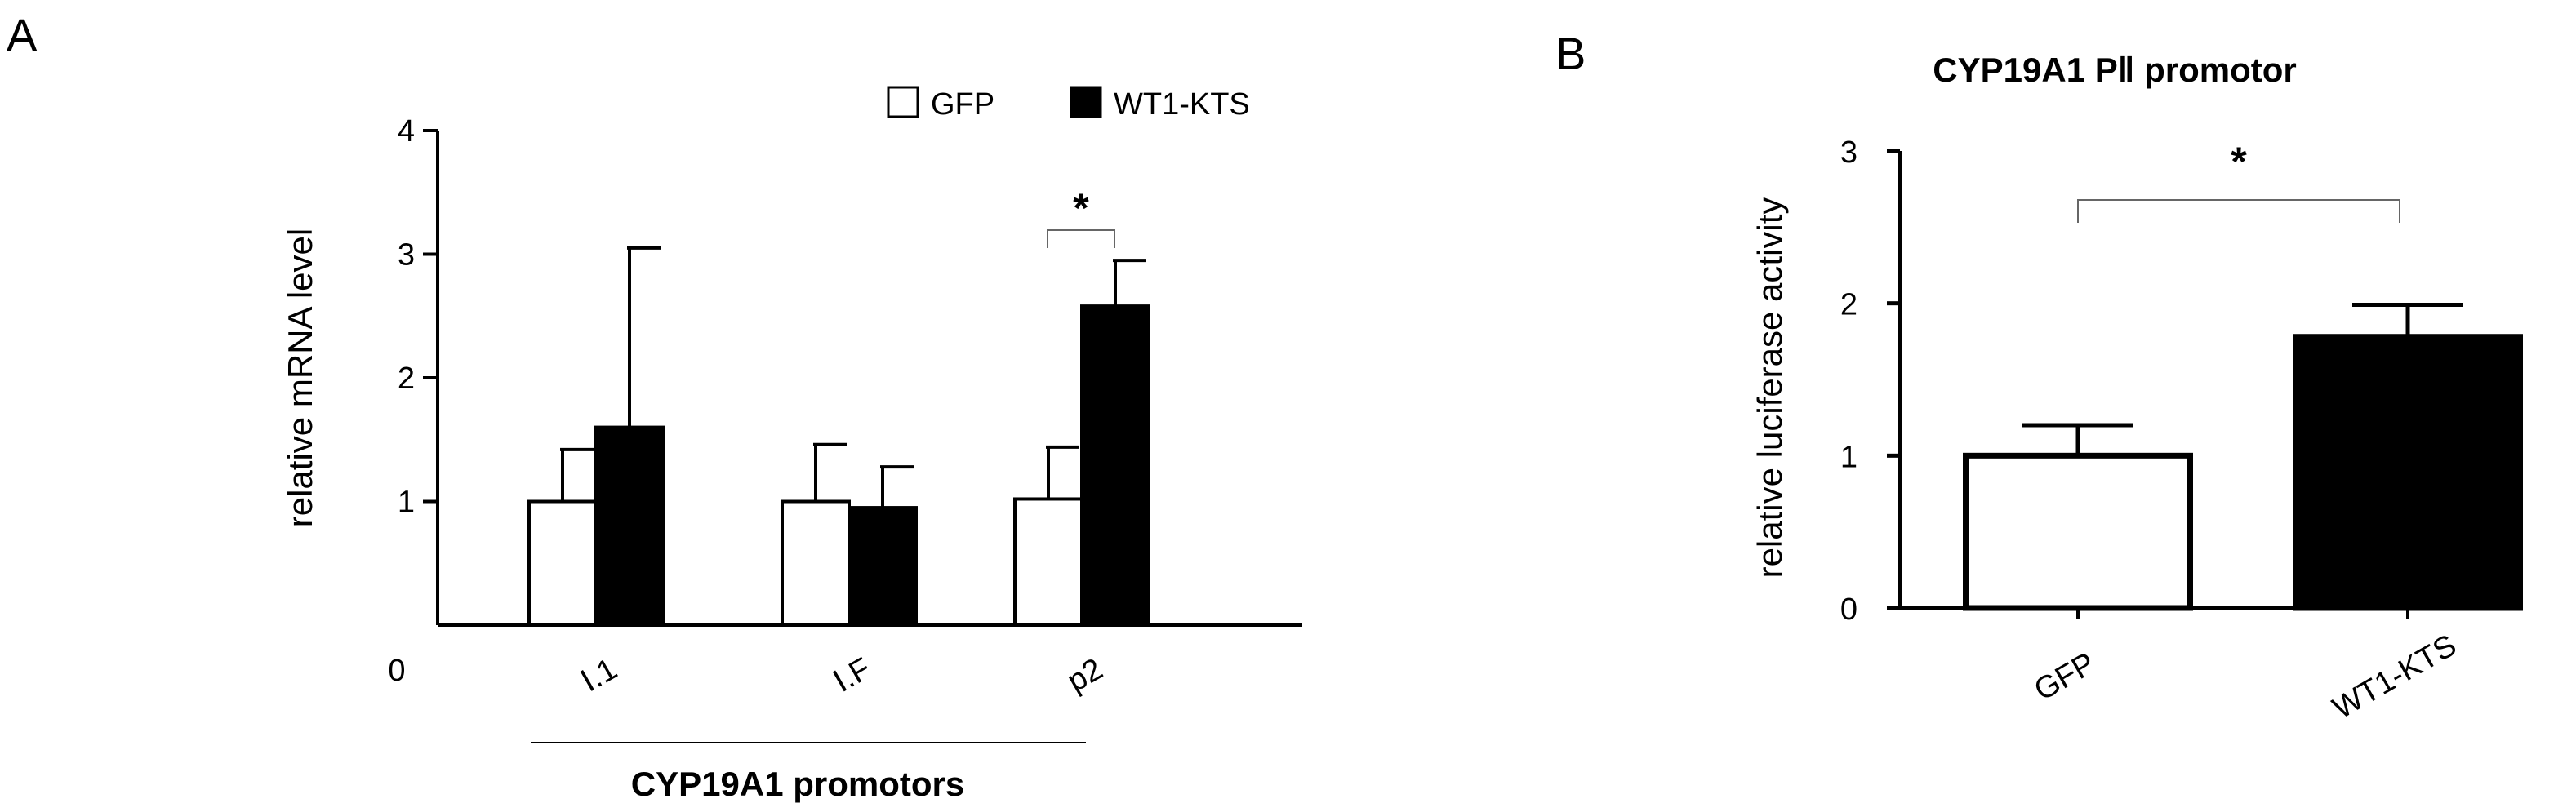 Image resolution: width=2576 pixels, height=812 pixels. I want to click on x-tick-label: WT1-KTS, so click(2394, 677).